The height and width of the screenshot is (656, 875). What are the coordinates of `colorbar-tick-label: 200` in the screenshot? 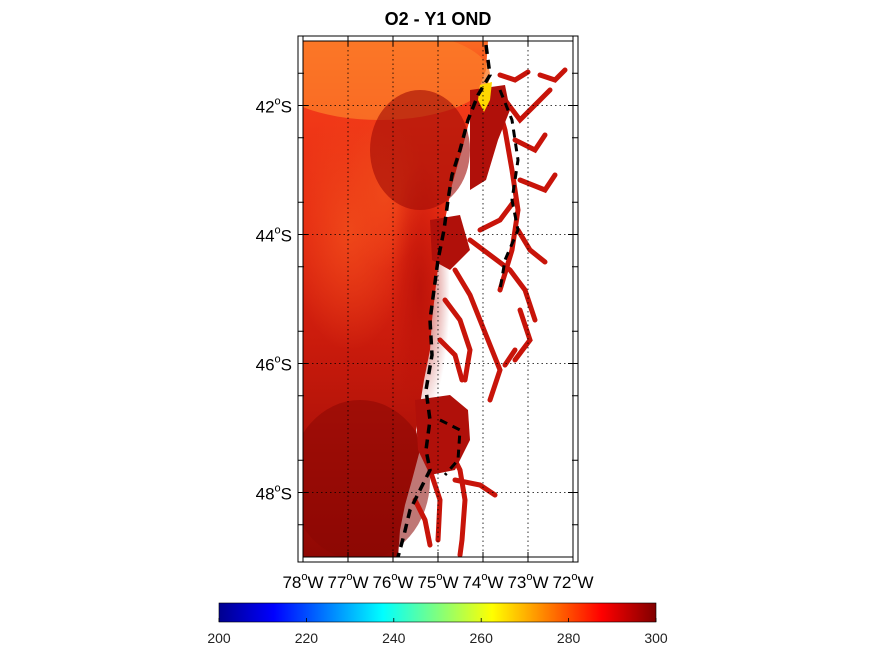 It's located at (219, 638).